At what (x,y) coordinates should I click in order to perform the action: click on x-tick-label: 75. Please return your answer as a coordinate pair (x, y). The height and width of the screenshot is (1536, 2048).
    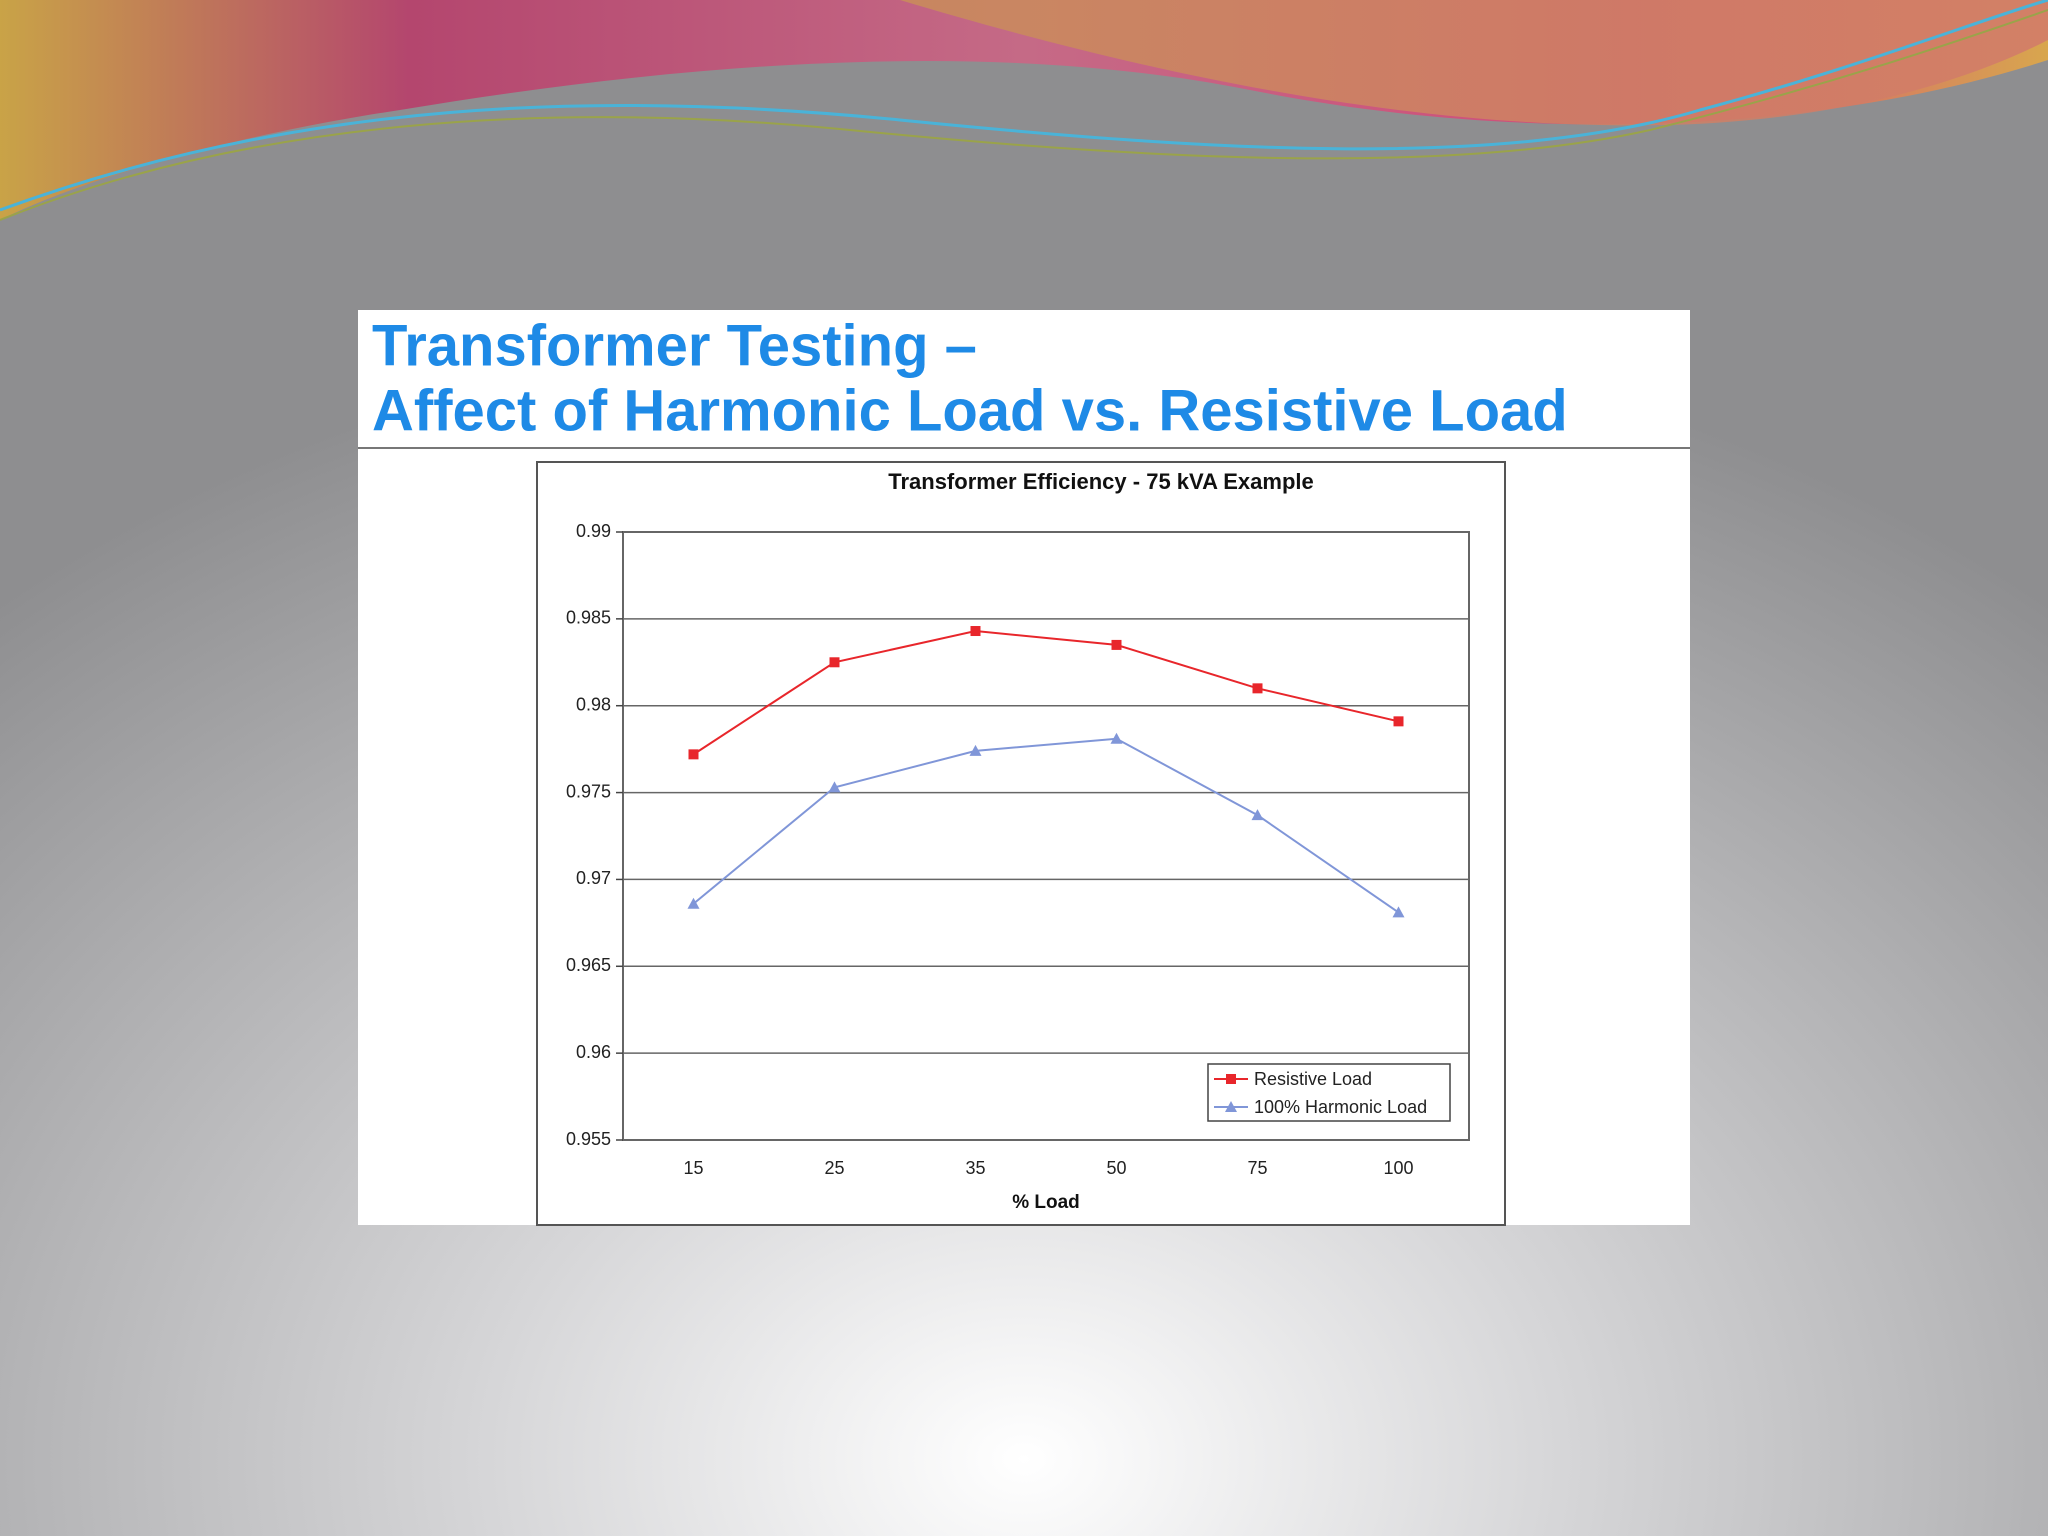
    Looking at the image, I should click on (1257, 1168).